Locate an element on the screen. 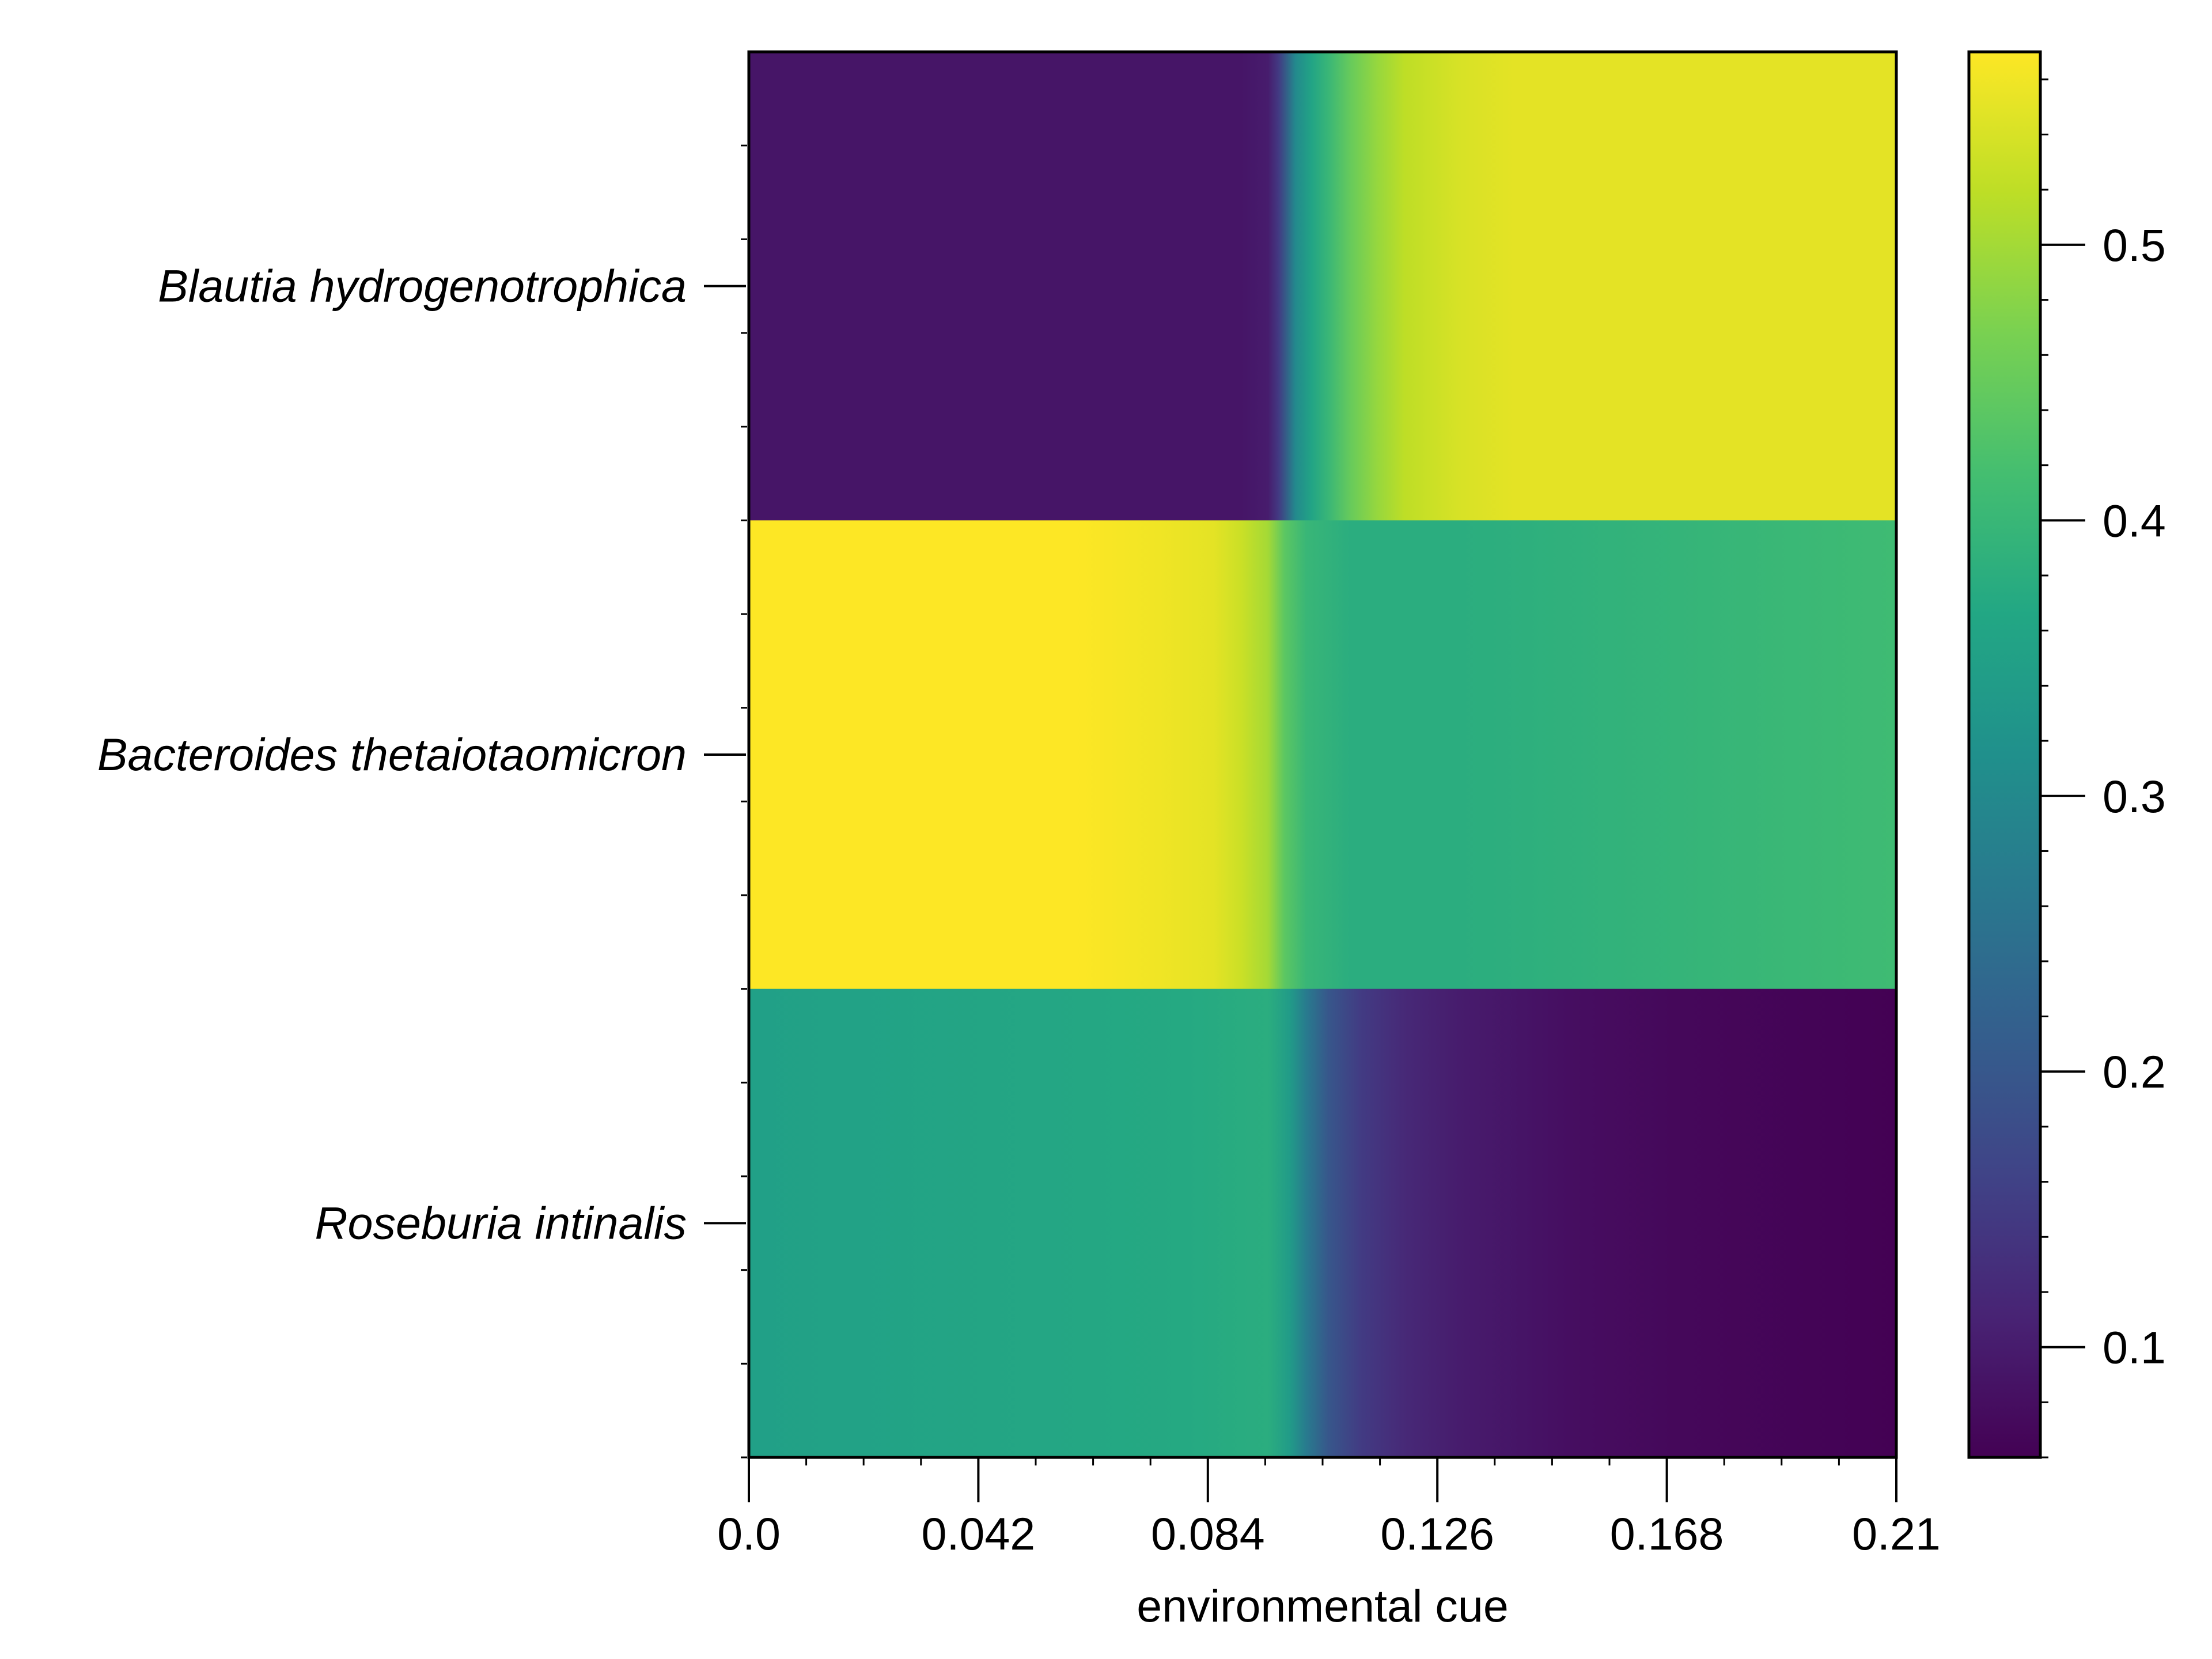 This screenshot has width=2212, height=1659. colorbar-tick-label: 0.2 is located at coordinates (2134, 1071).